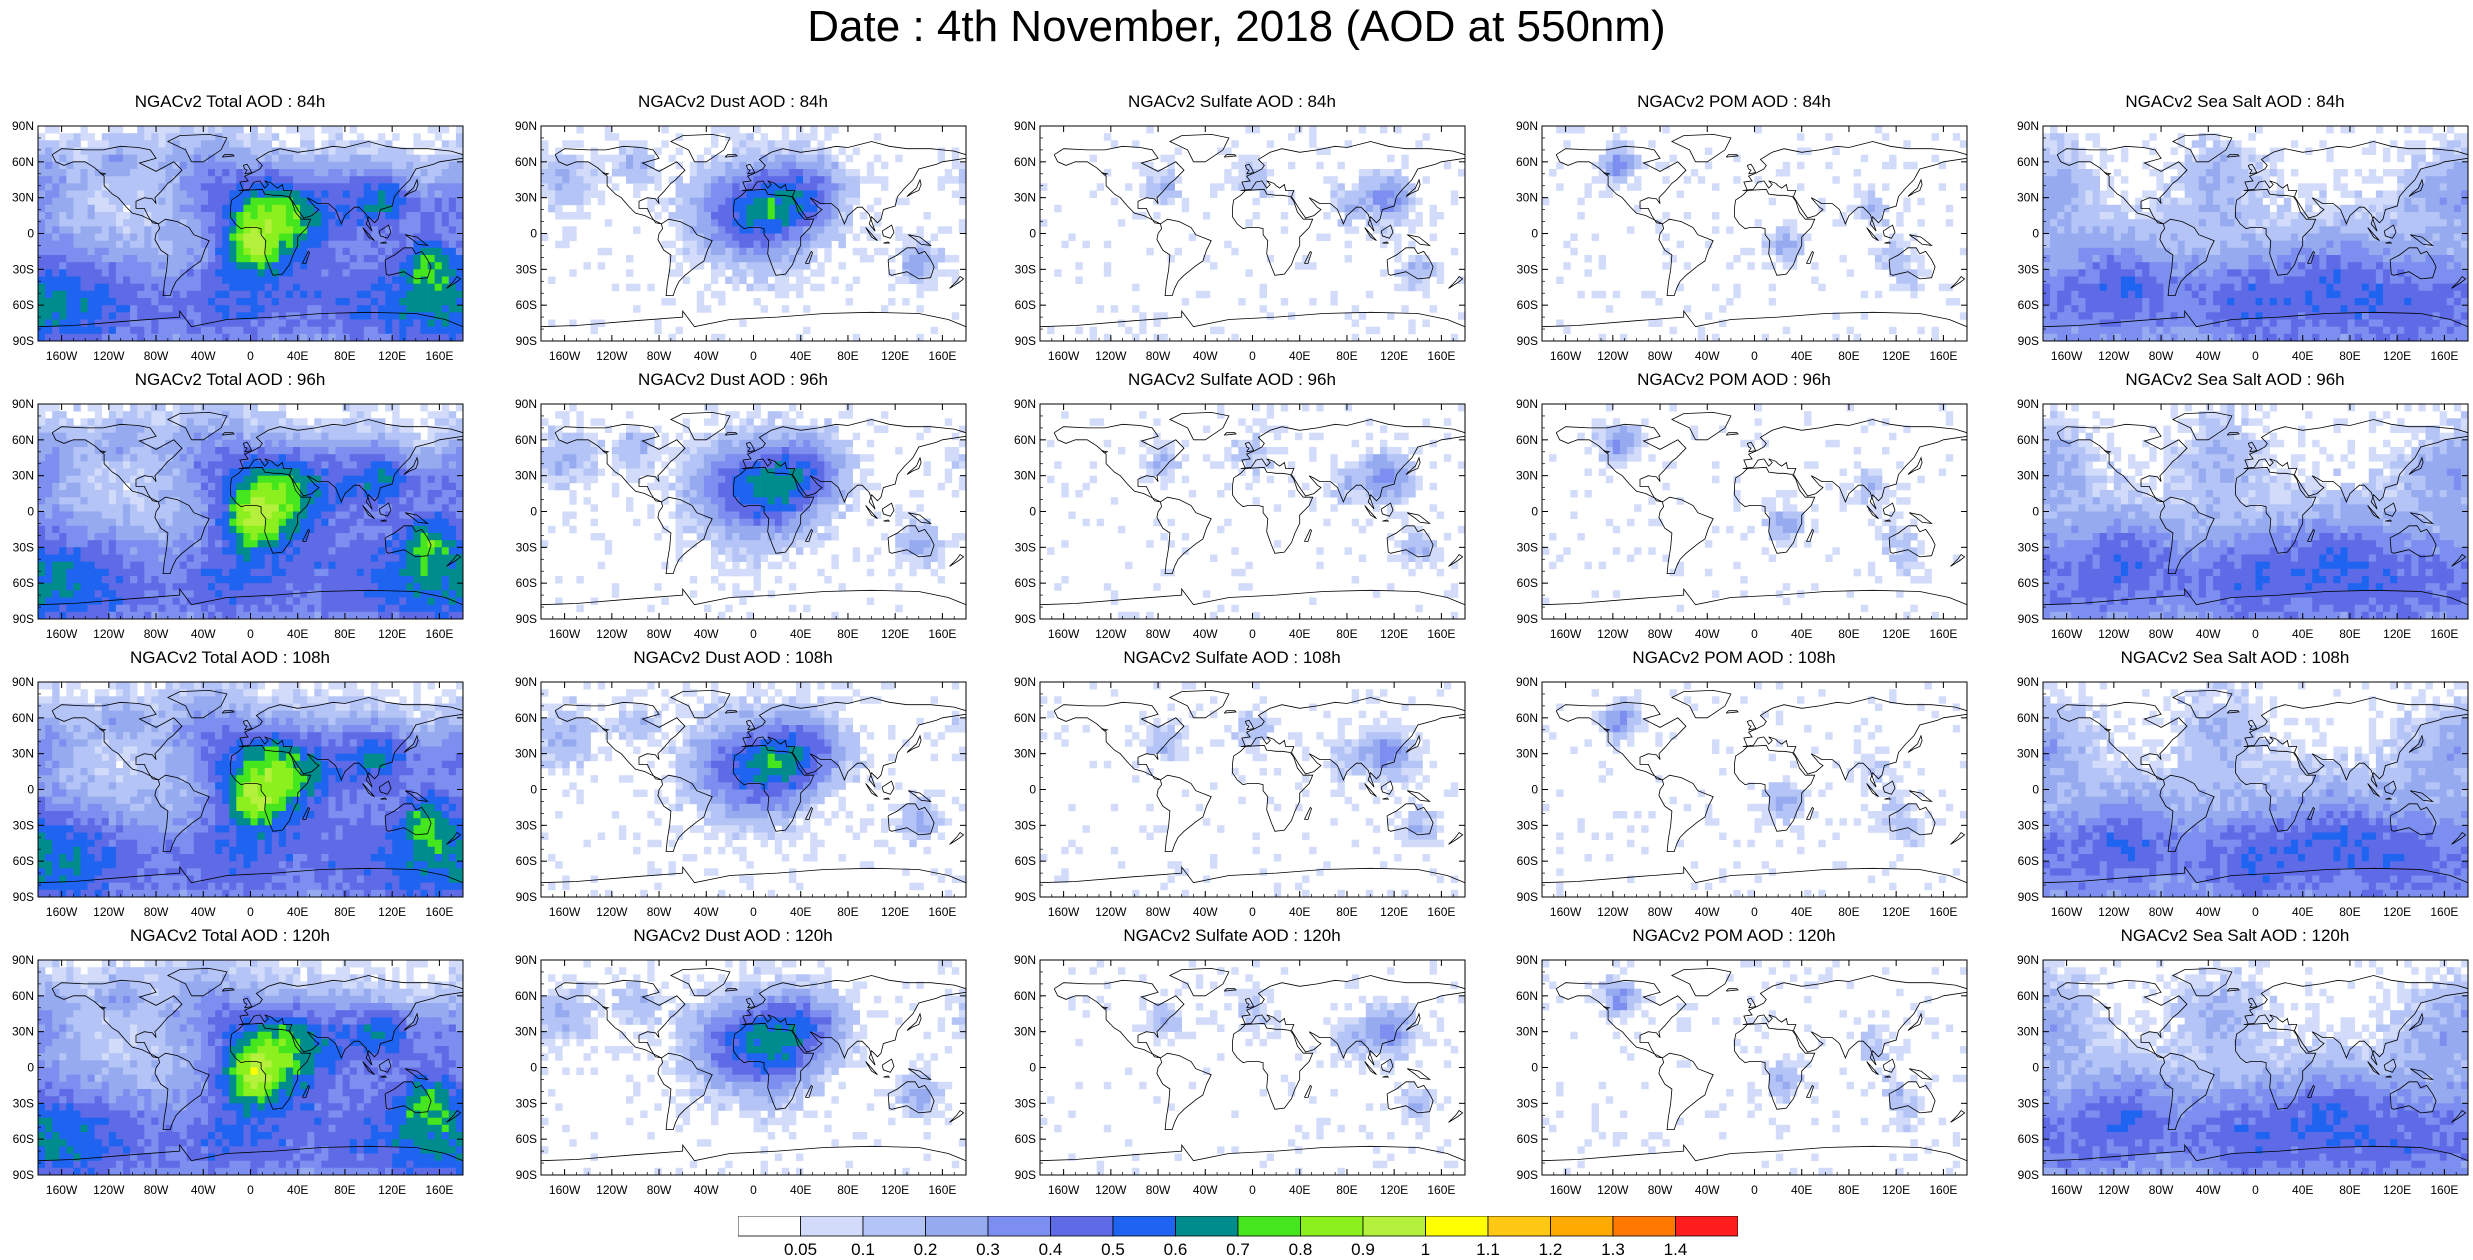 Image resolution: width=2473 pixels, height=1260 pixels. Describe the element at coordinates (1551, 1249) in the screenshot. I see `colorbar-label: 1.2` at that location.